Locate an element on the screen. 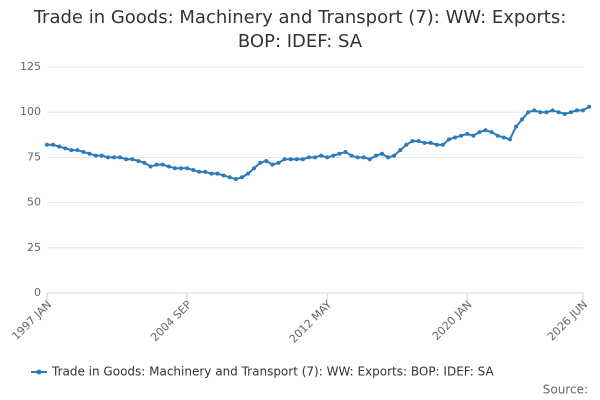 The width and height of the screenshot is (600, 400). x-tick-label: 2026 JUN is located at coordinates (567, 320).